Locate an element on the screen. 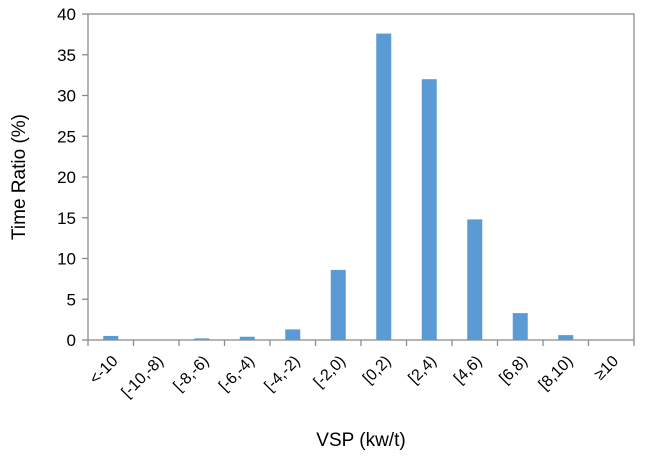 The image size is (646, 463). x-tick-label: [-4,-2) is located at coordinates (282, 374).